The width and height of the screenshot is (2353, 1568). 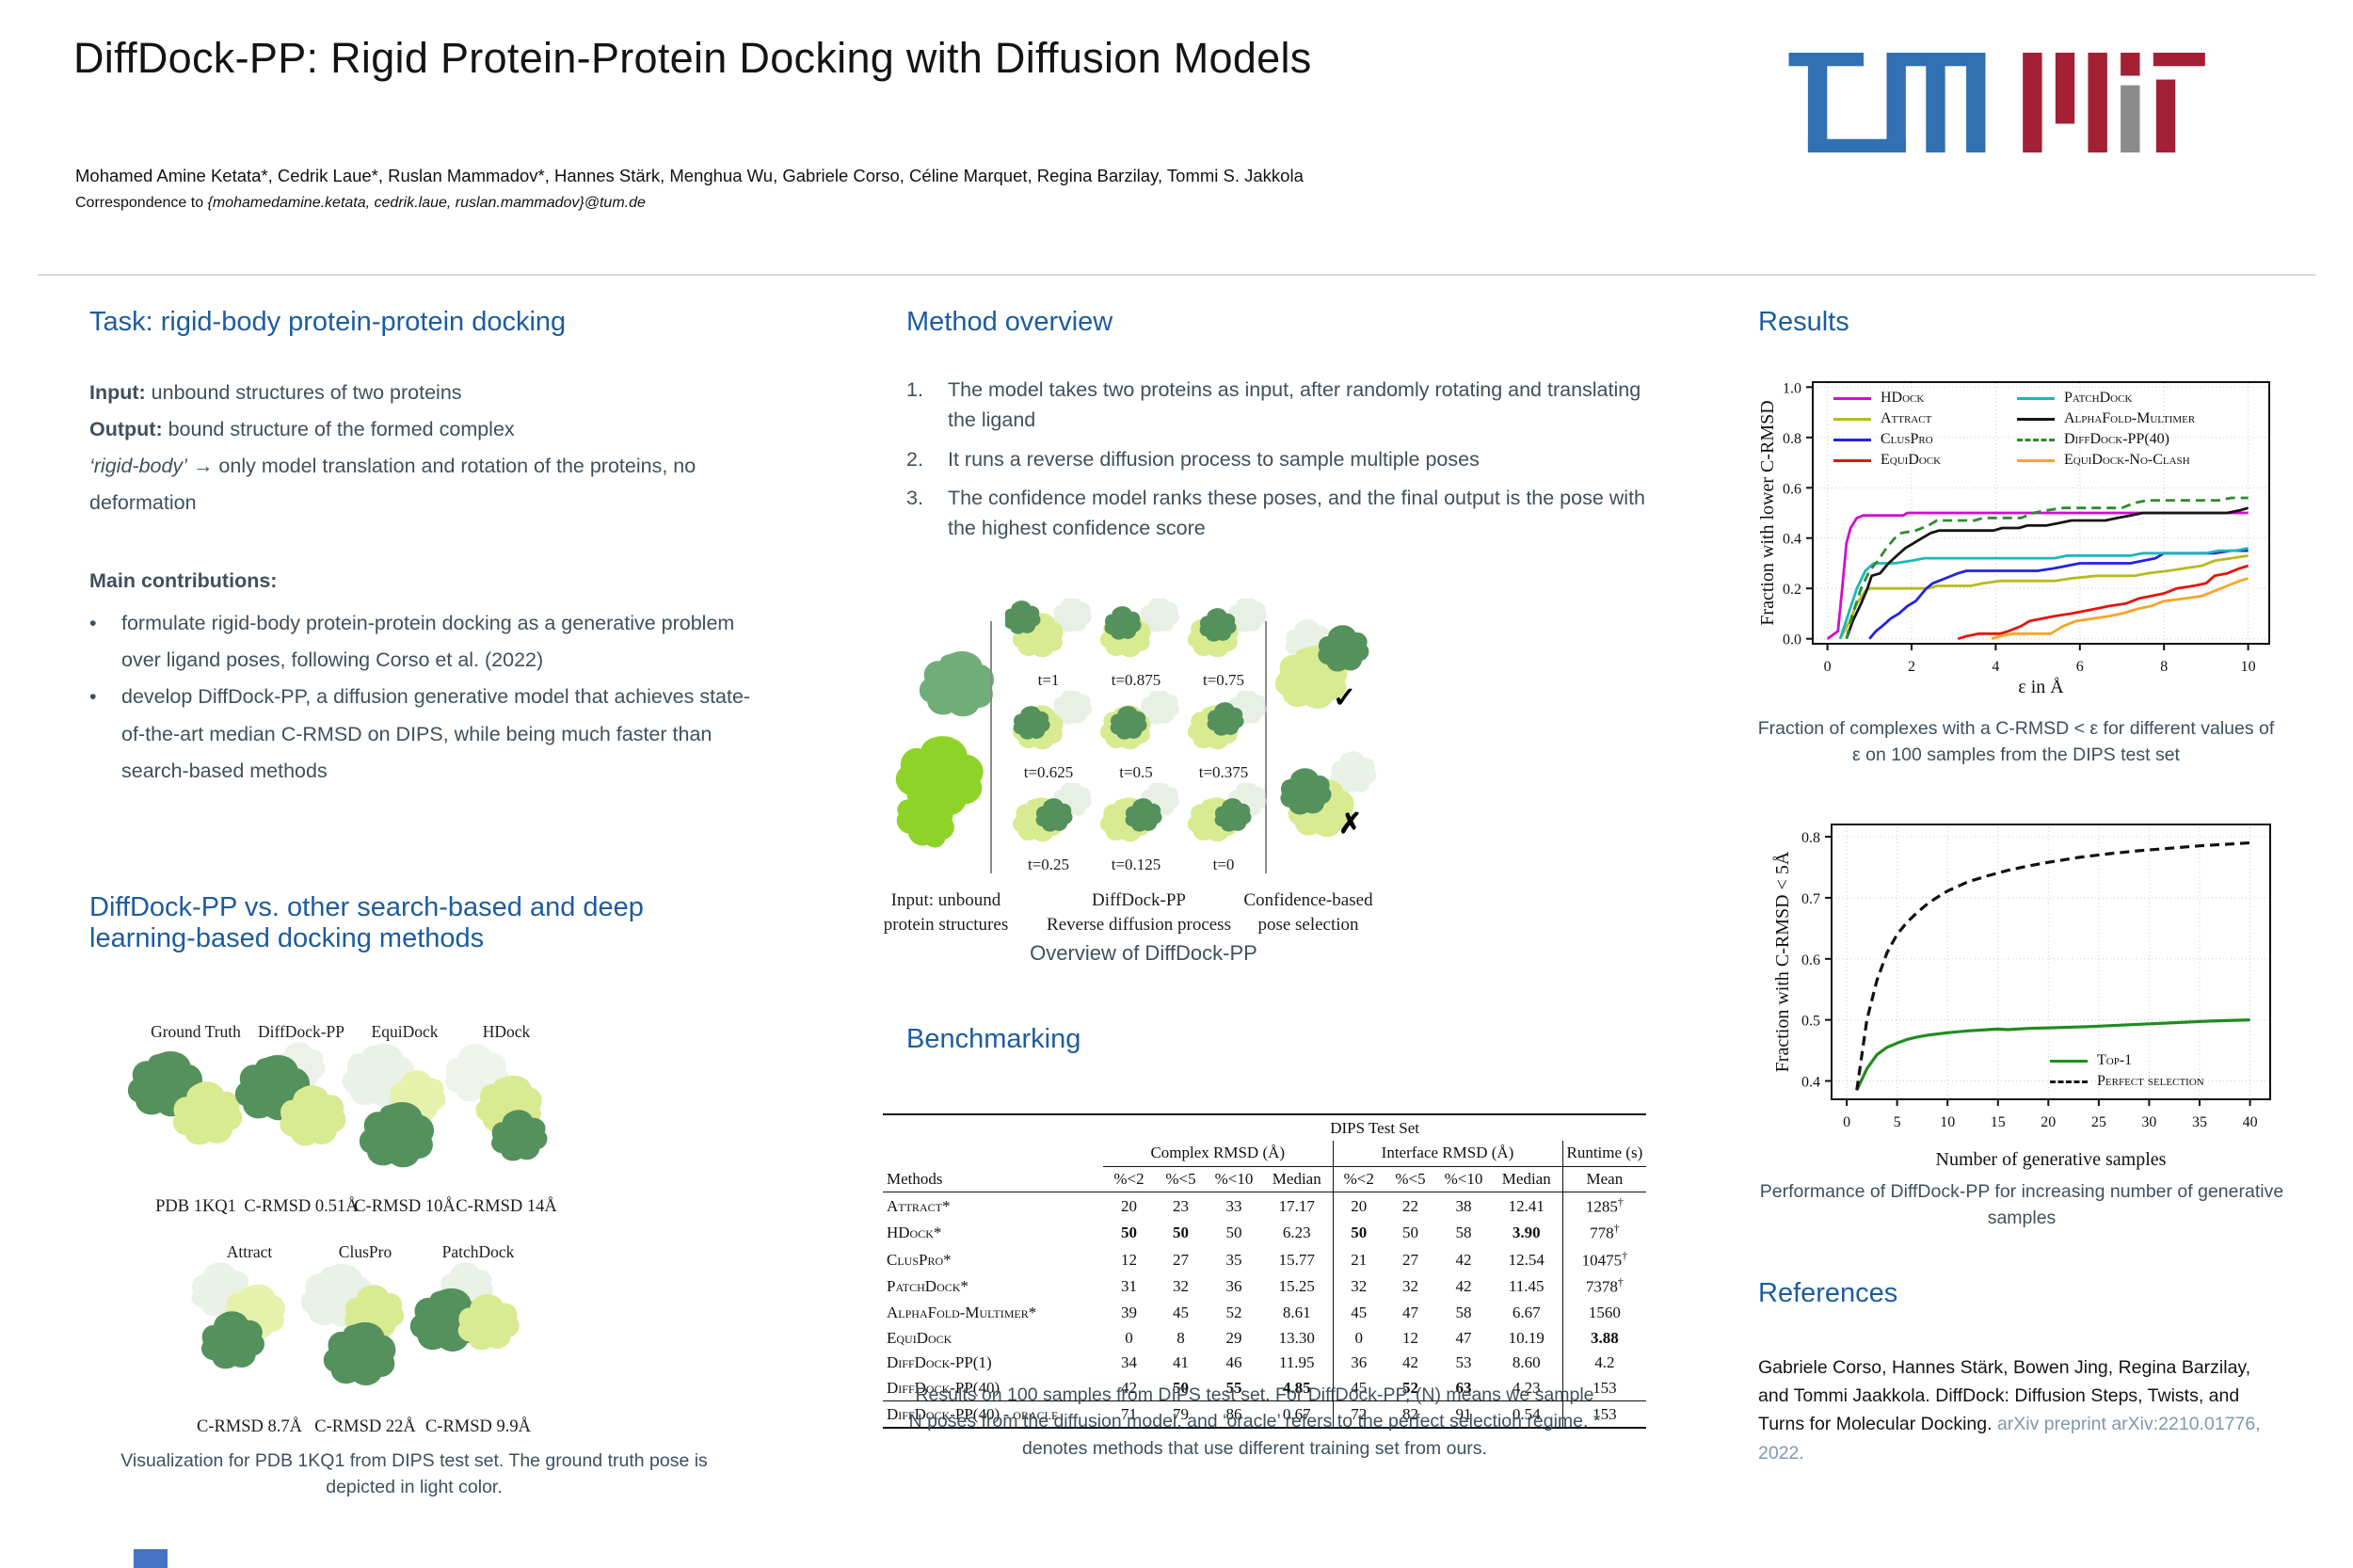 What do you see at coordinates (2098, 398) in the screenshot?
I see `legend-label: PatchDock` at bounding box center [2098, 398].